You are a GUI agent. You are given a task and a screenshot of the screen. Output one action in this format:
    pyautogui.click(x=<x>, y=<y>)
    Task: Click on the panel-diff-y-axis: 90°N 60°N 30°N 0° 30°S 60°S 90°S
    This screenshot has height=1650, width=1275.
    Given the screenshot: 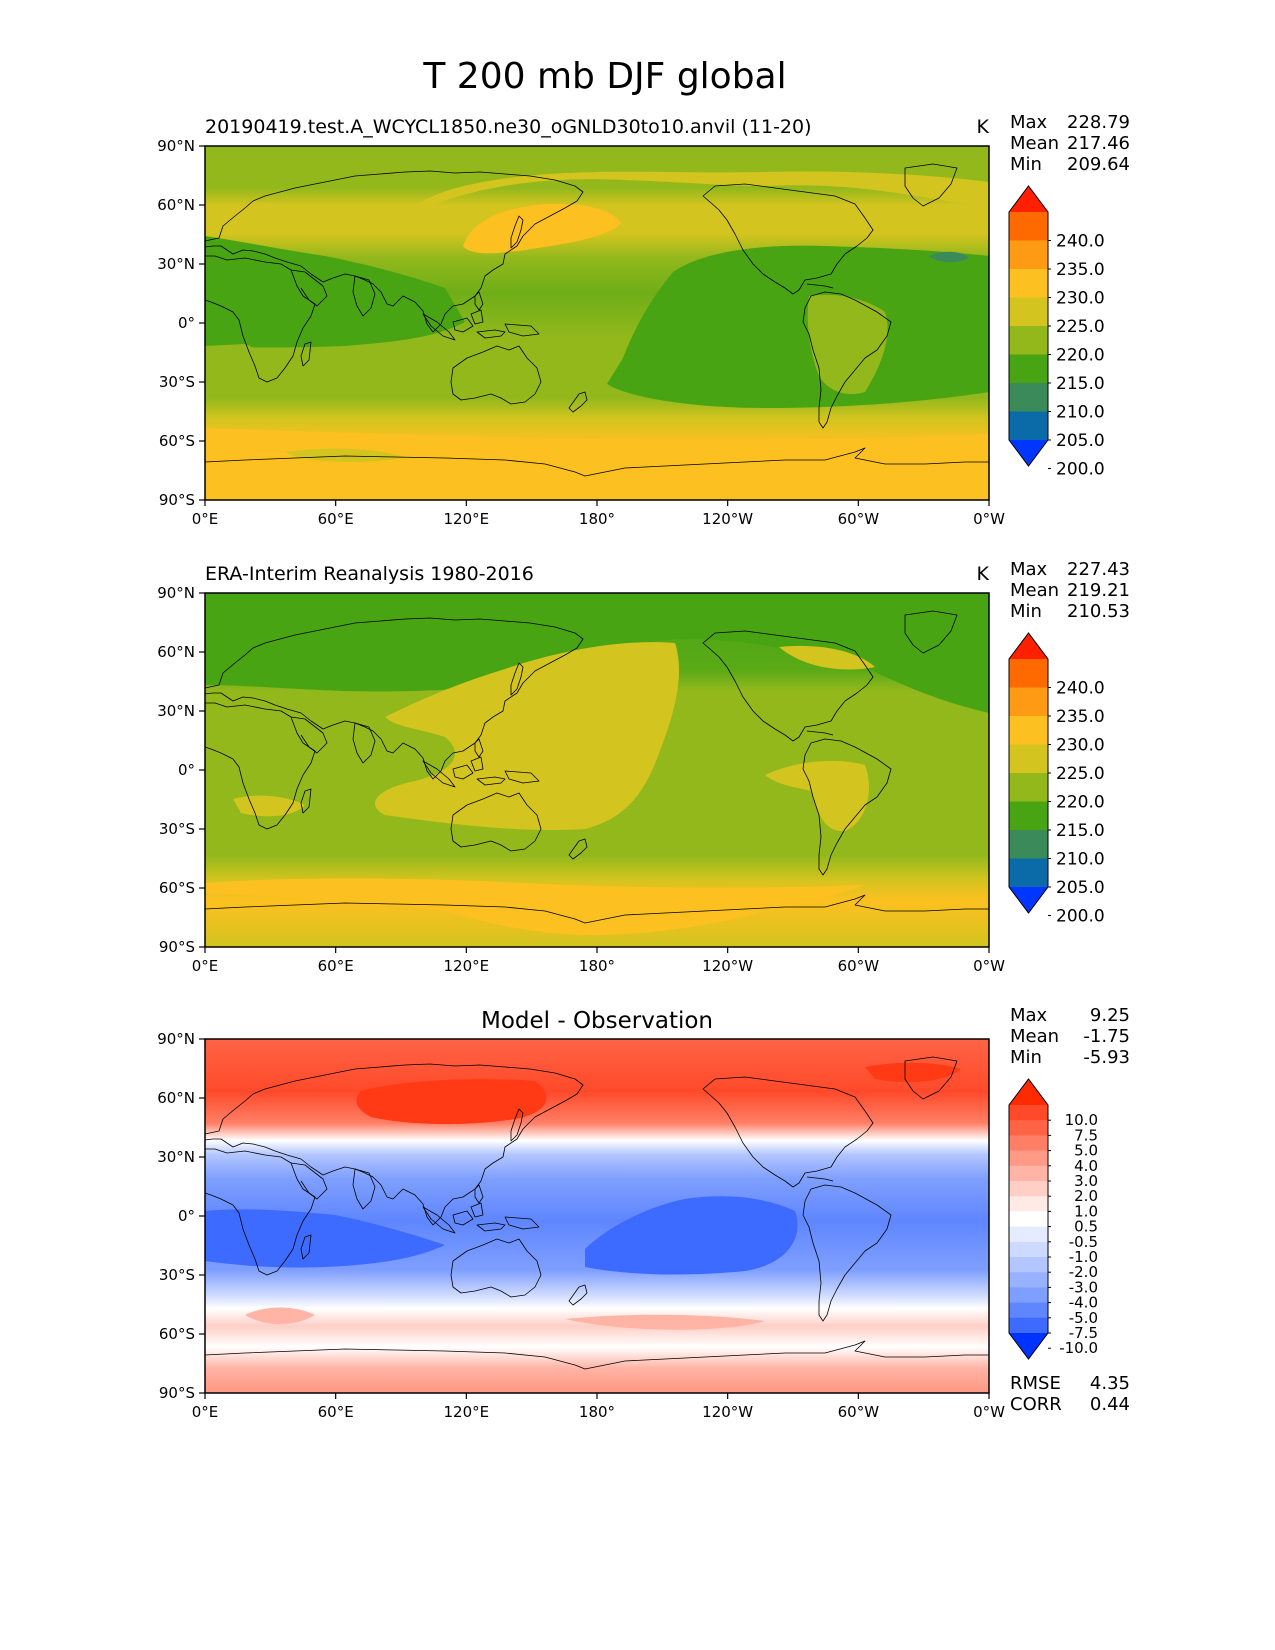 What is the action you would take?
    pyautogui.click(x=181, y=1216)
    